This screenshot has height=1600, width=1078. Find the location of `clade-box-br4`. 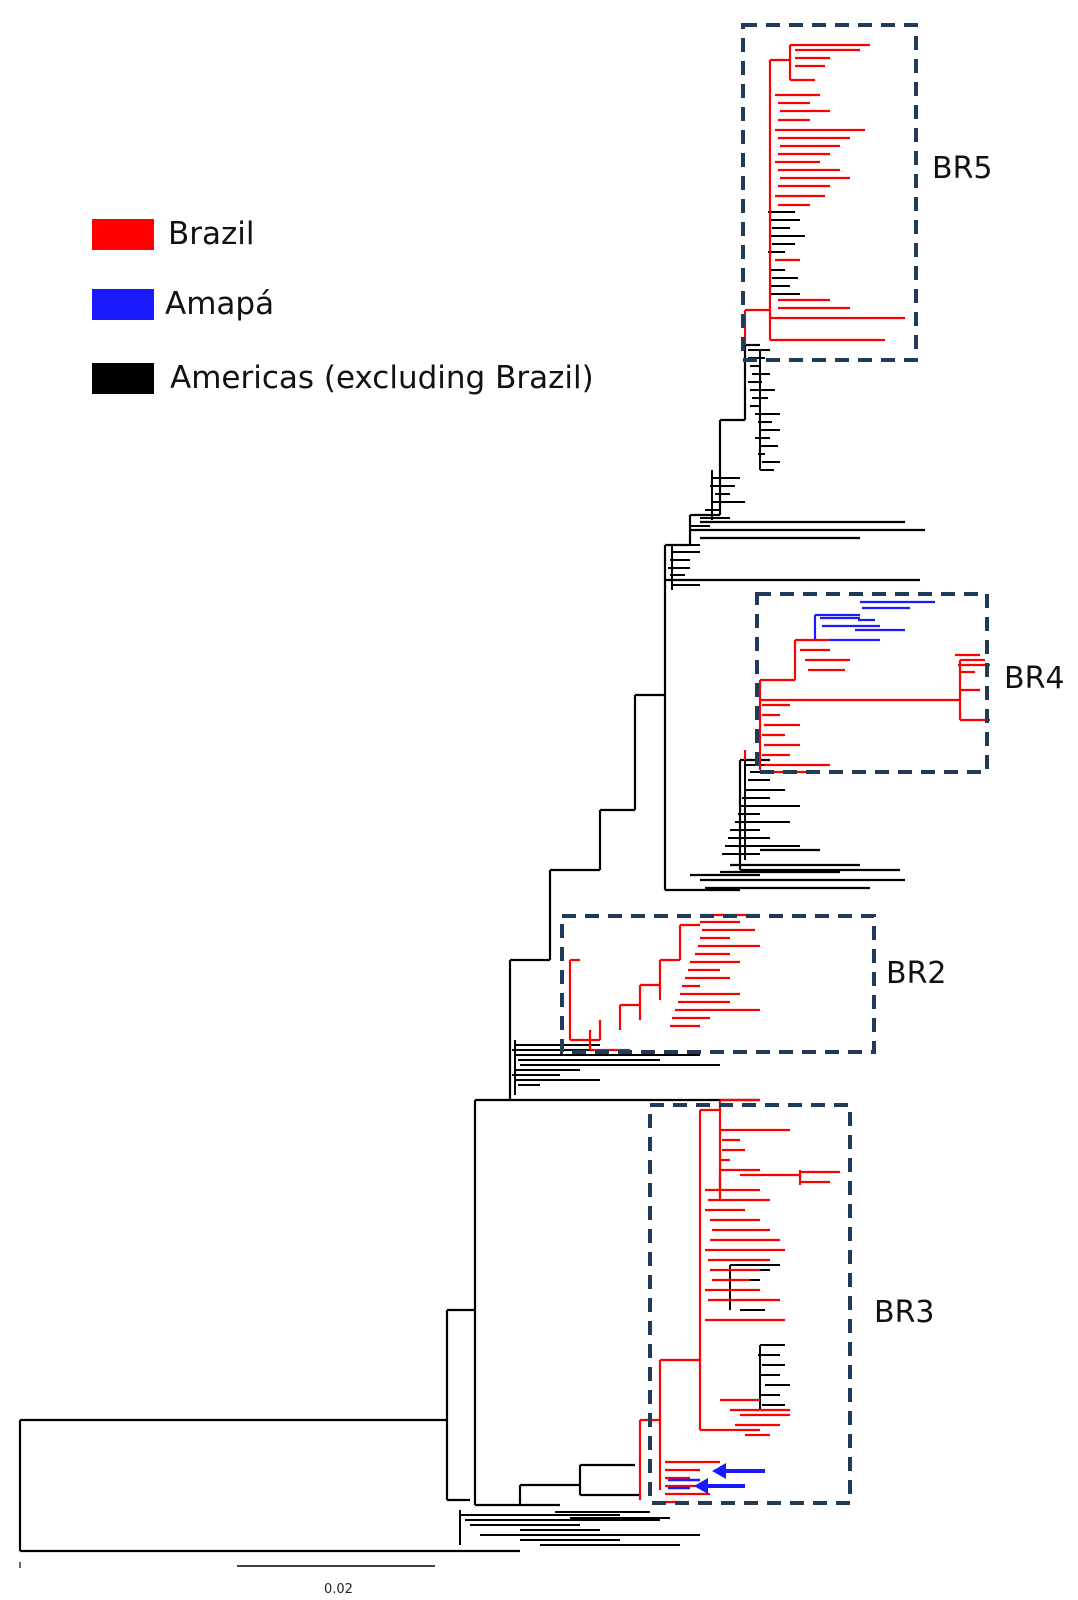

clade-box-br4 is located at coordinates (872, 683).